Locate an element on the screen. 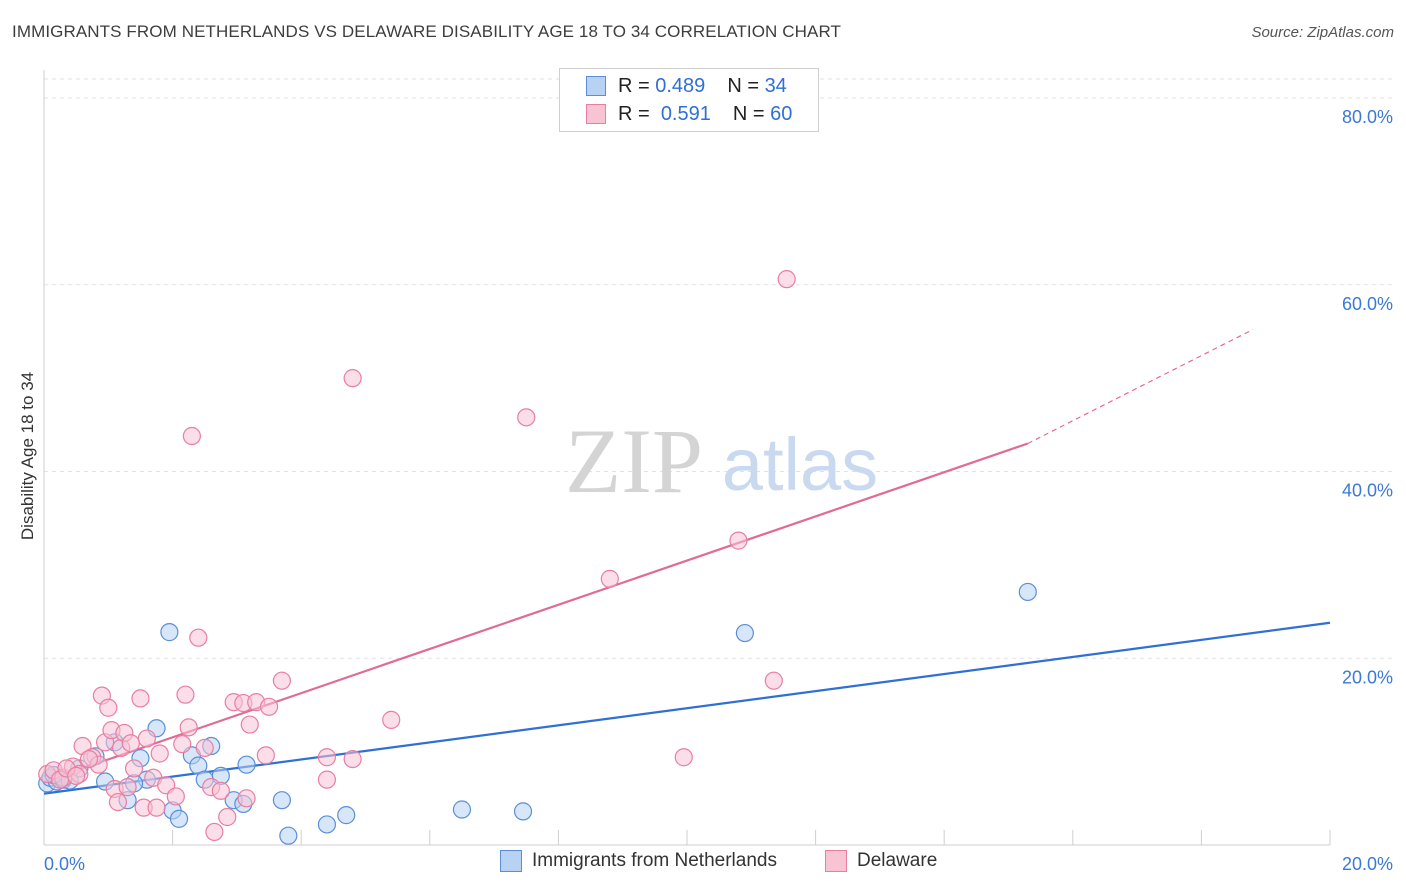 The image size is (1406, 892). bottom-legend-label-netherlands: Immigrants from Netherlands is located at coordinates (654, 860).